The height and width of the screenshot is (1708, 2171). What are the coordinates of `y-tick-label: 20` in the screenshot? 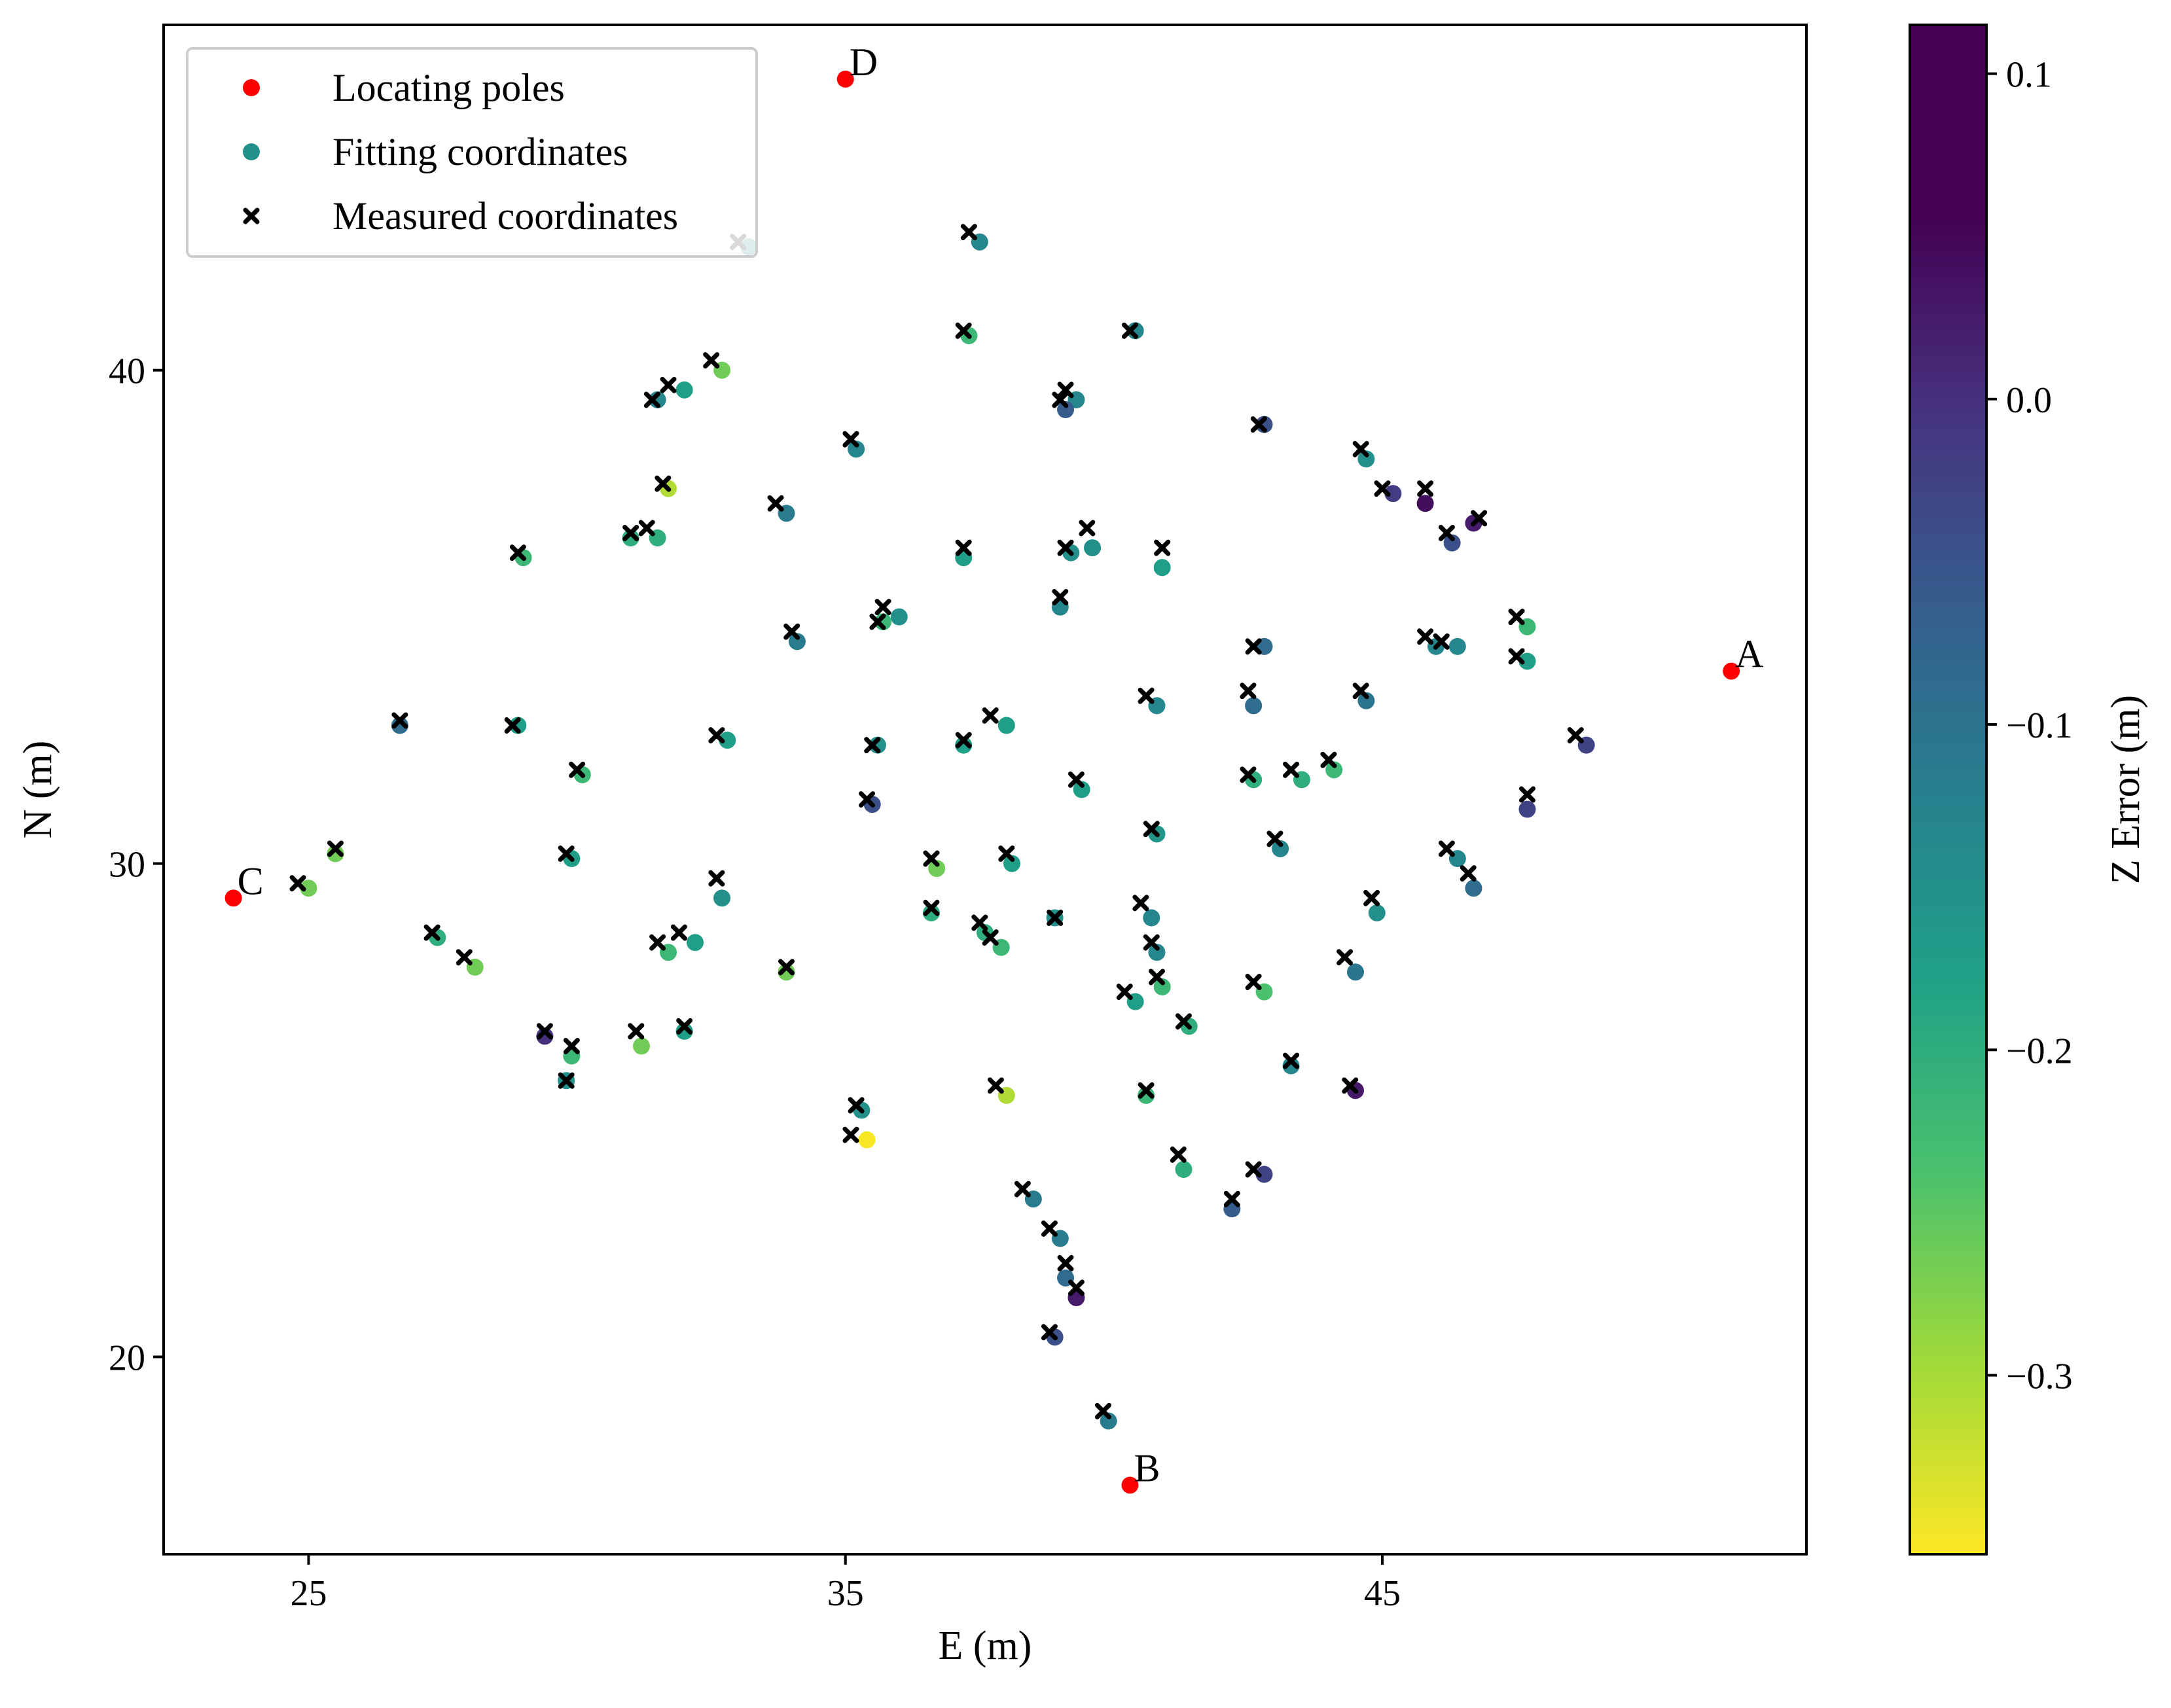 It's located at (127, 1358).